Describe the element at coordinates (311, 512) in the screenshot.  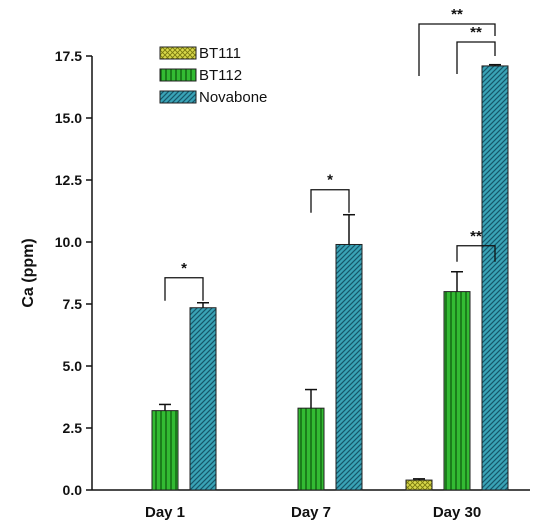
I see `x-tick-label: Day 7` at that location.